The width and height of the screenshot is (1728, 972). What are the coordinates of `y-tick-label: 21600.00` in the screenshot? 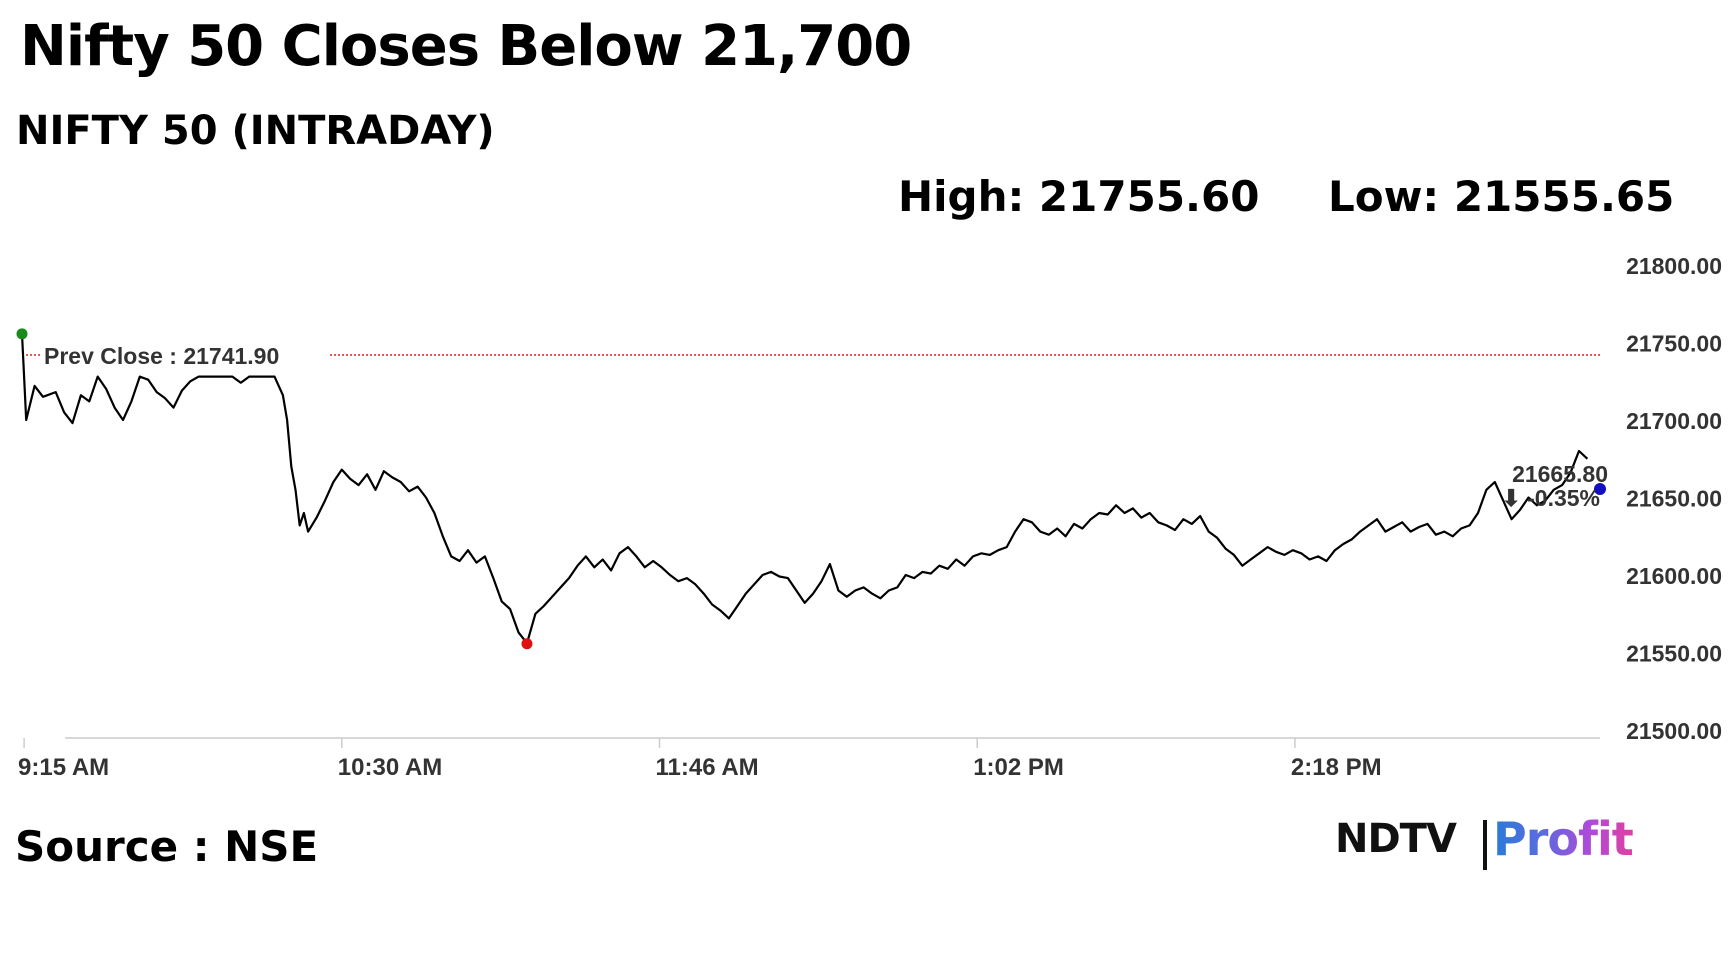 It's located at (1674, 576).